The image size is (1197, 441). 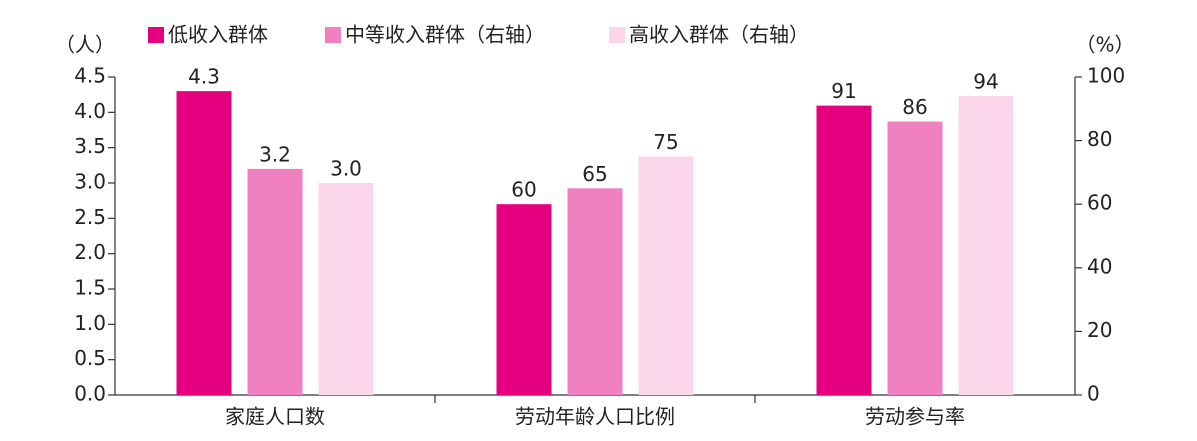 What do you see at coordinates (90, 394) in the screenshot?
I see `y-tick-label: 0.0` at bounding box center [90, 394].